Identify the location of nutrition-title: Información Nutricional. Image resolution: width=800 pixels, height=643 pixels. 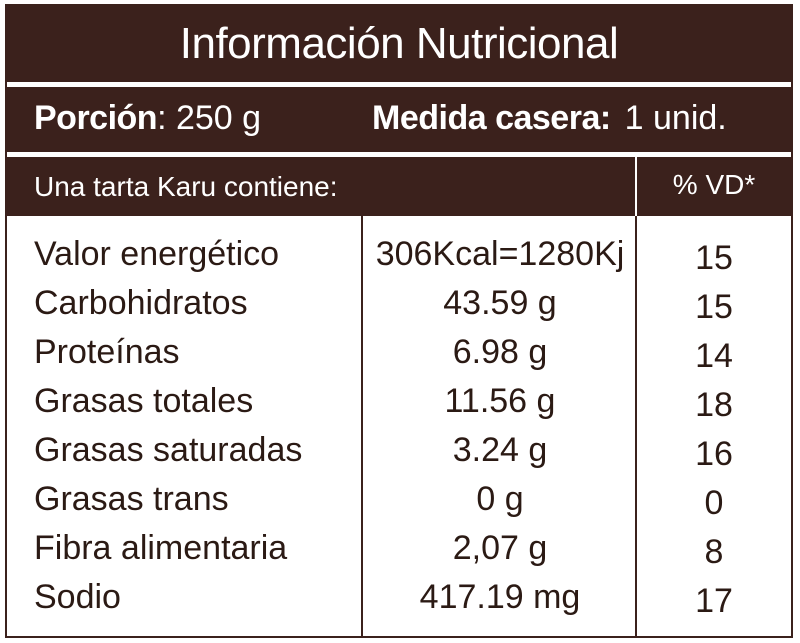
(399, 43).